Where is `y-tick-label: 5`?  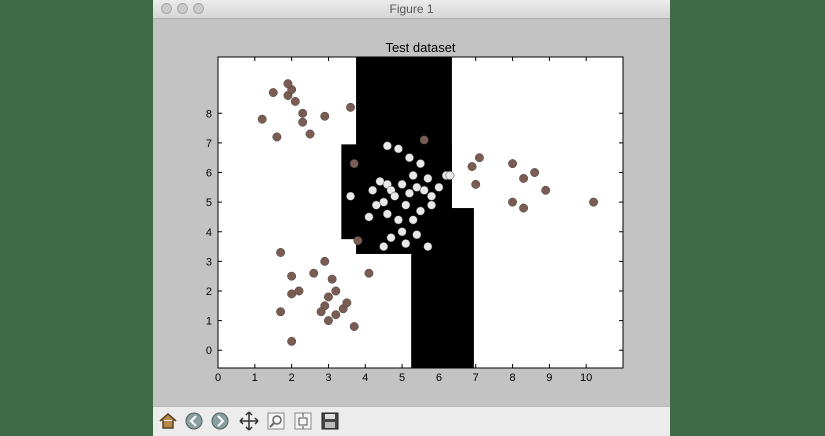
y-tick-label: 5 is located at coordinates (209, 203).